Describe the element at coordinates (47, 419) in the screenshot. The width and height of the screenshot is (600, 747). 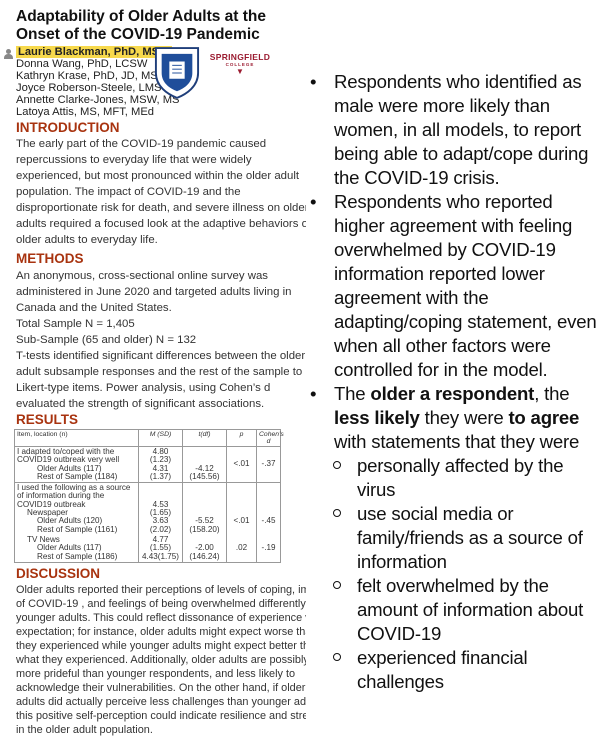
I see `results-heading: RESULTS` at that location.